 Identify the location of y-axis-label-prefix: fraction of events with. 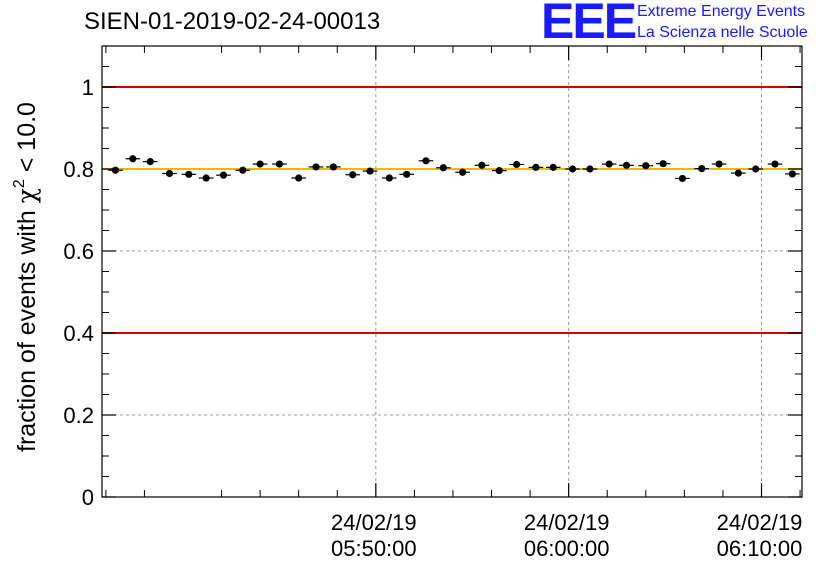
(27, 327).